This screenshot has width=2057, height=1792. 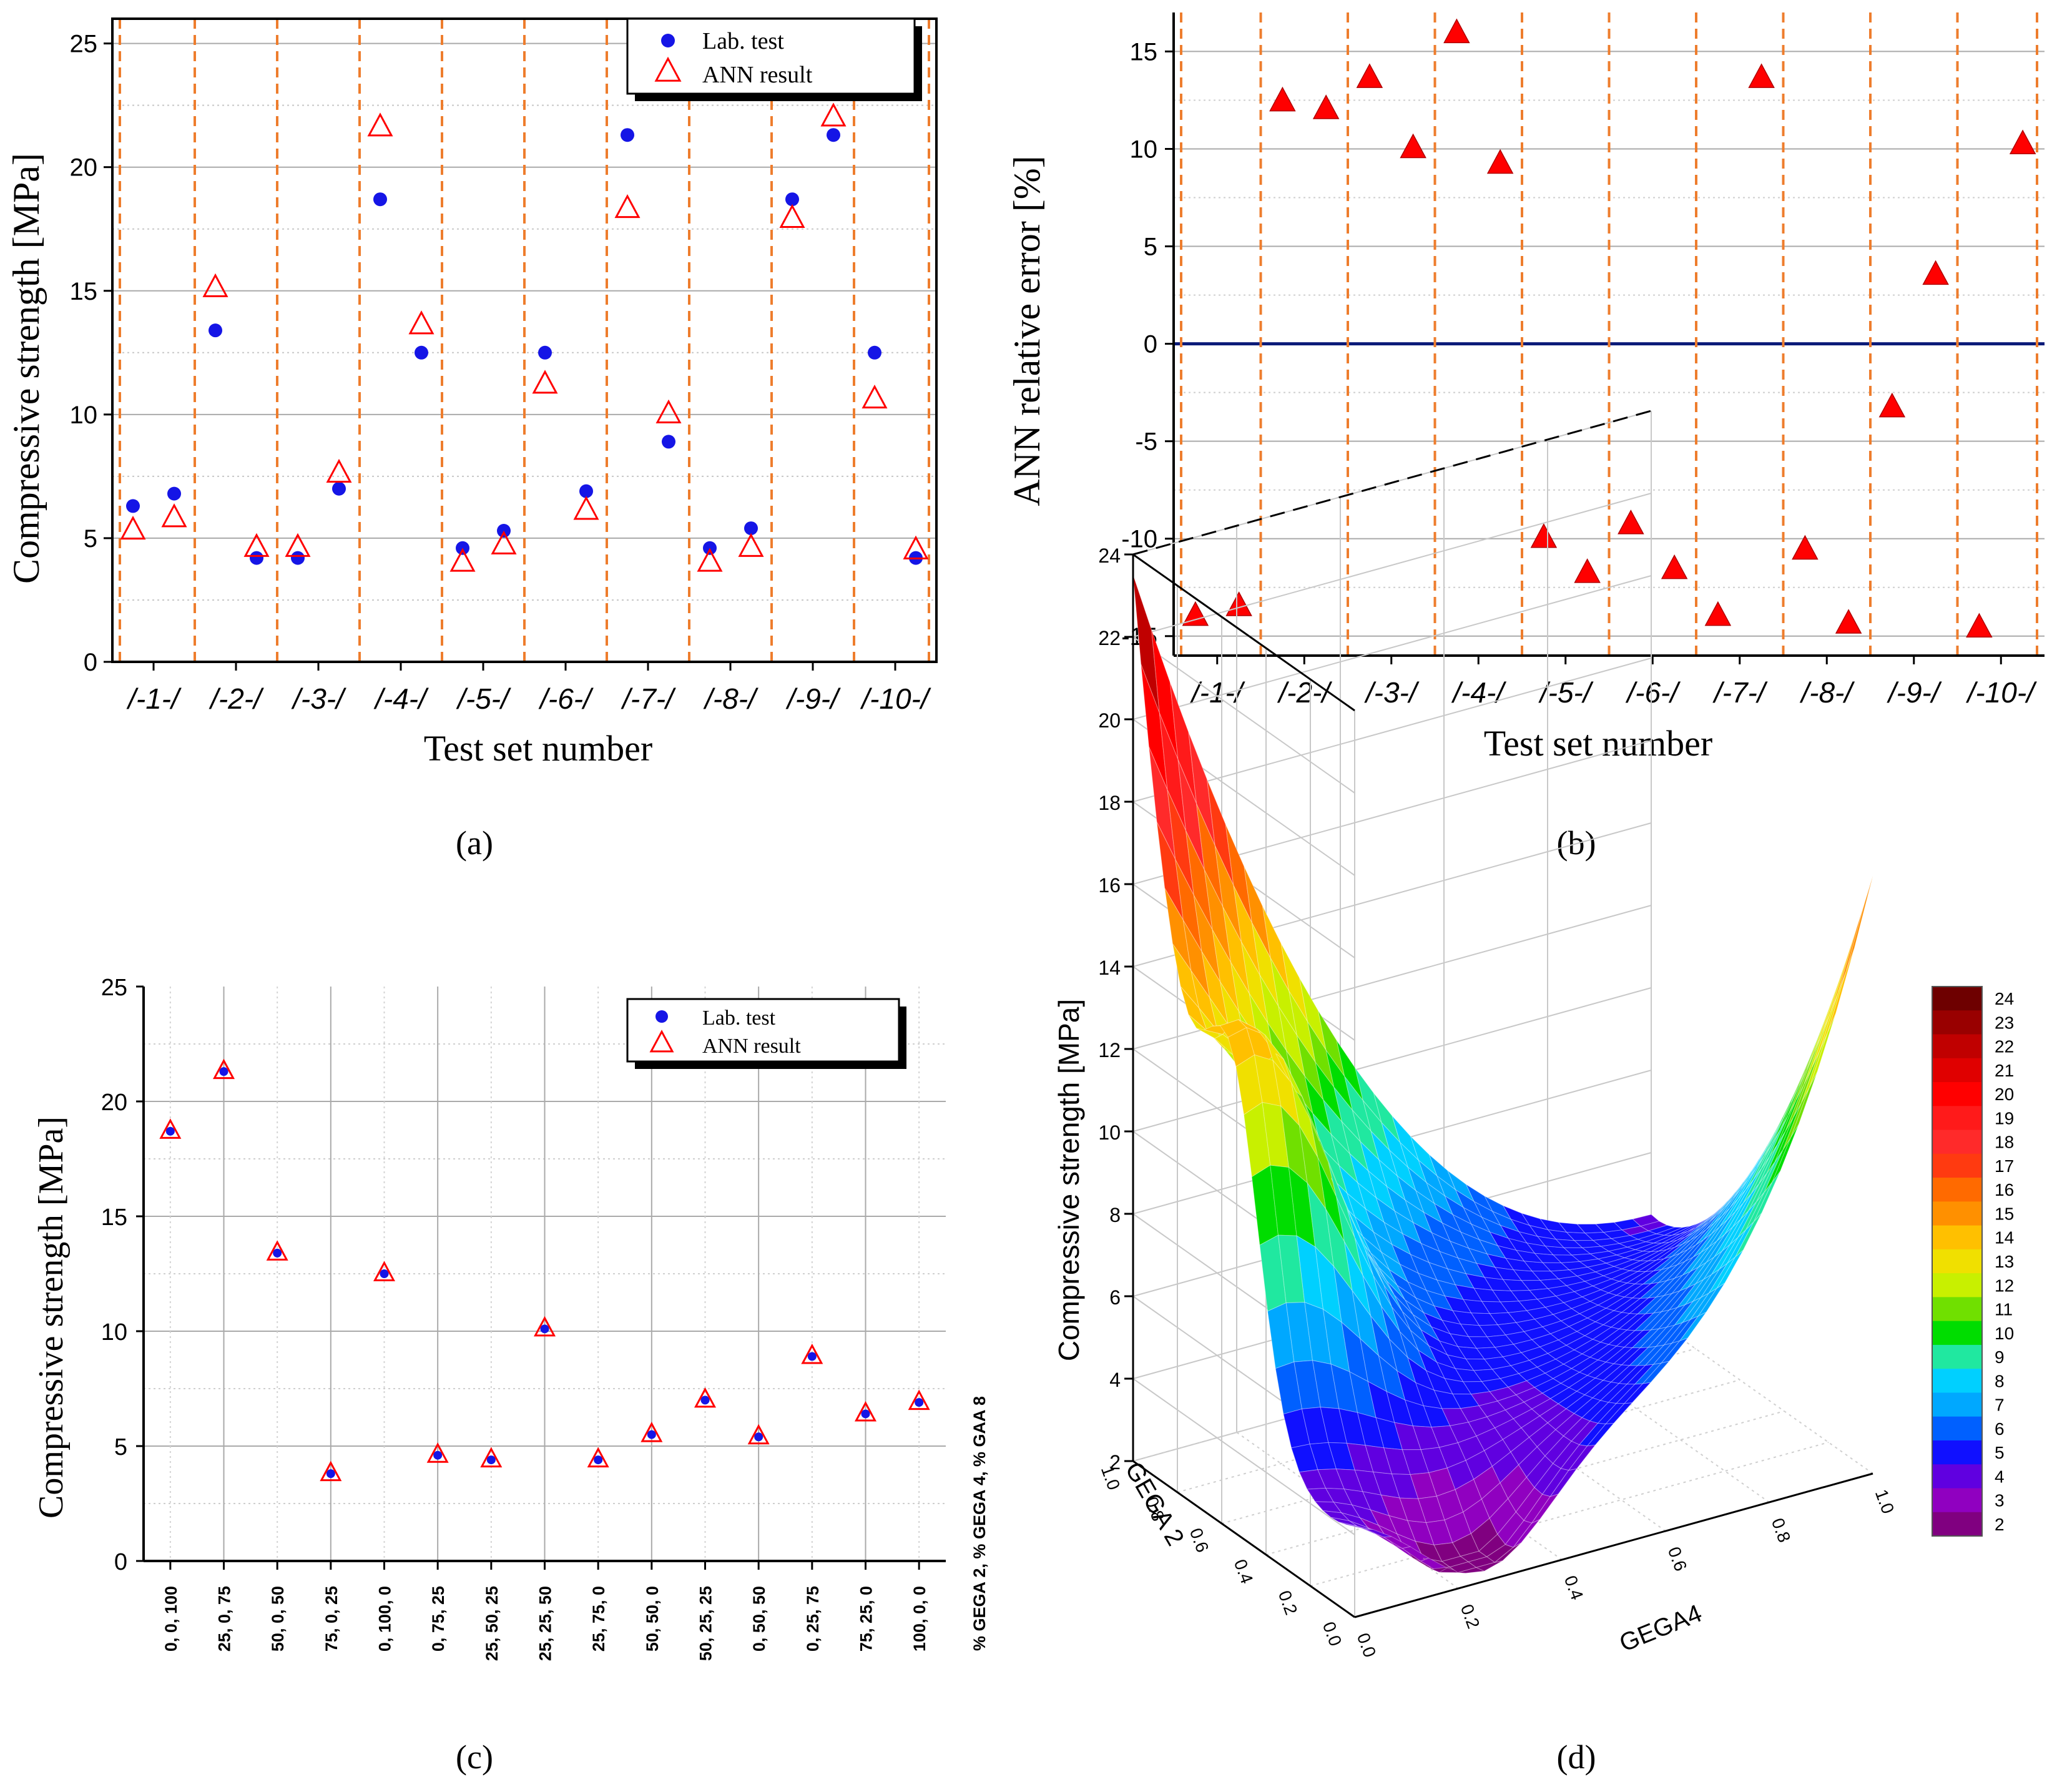 I want to click on z-tick-label: 12, so click(x=1109, y=1050).